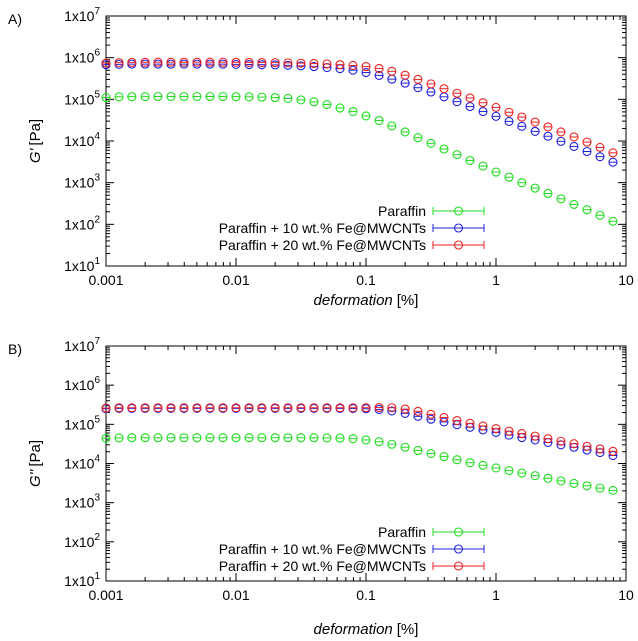 Image resolution: width=638 pixels, height=641 pixels. I want to click on x-tick-label: 10, so click(626, 280).